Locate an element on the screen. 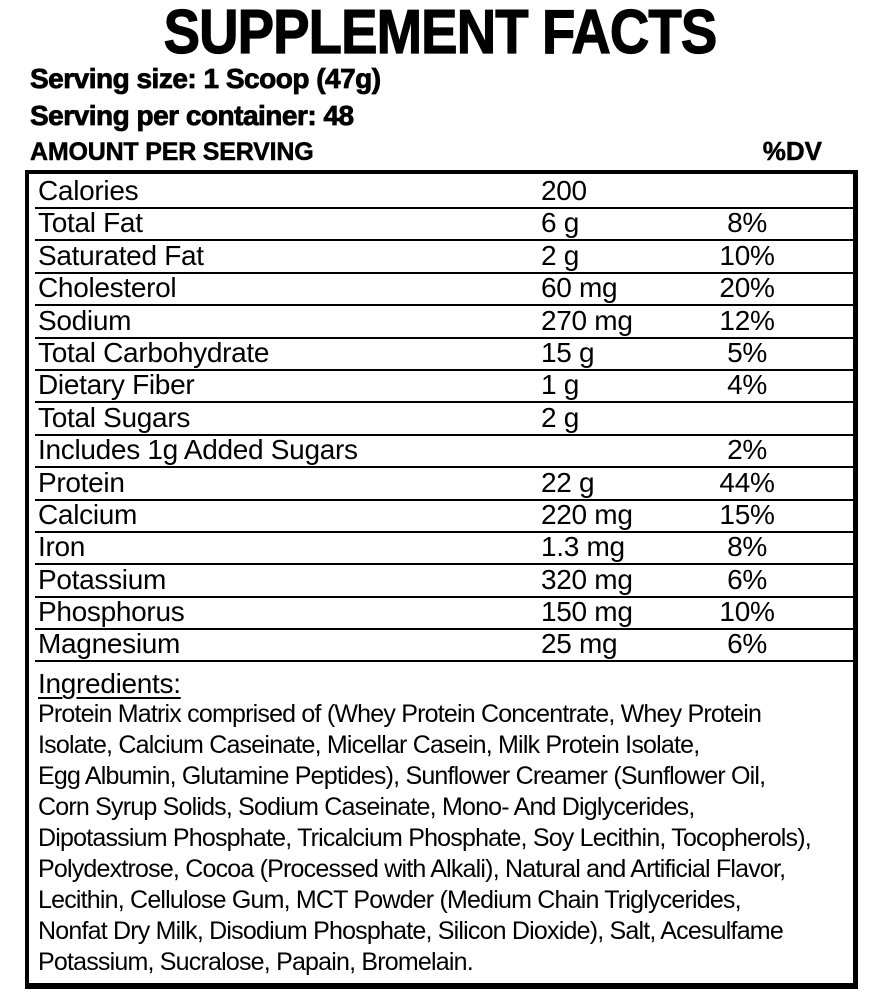  nutrient-name: Sodium is located at coordinates (85, 320).